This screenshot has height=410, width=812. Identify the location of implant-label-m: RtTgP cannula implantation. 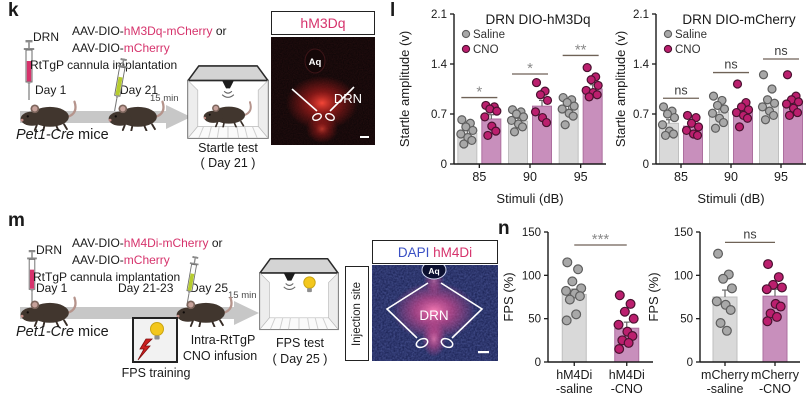
(107, 277).